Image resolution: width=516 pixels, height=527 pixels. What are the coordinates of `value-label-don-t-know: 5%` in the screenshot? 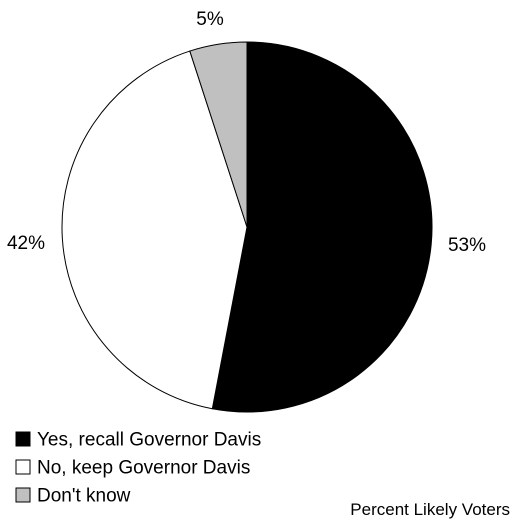 It's located at (210, 19).